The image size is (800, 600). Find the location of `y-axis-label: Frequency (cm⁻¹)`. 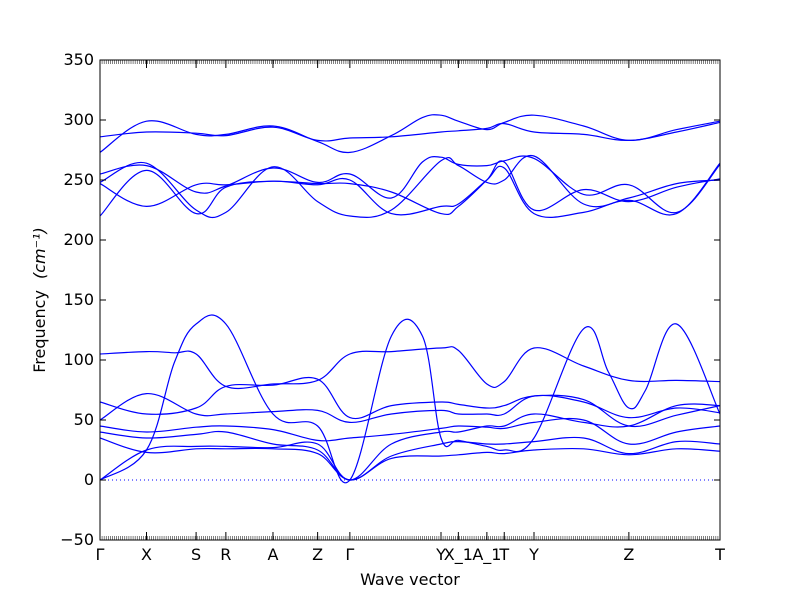

y-axis-label: Frequency (cm⁻¹) is located at coordinates (39, 299).